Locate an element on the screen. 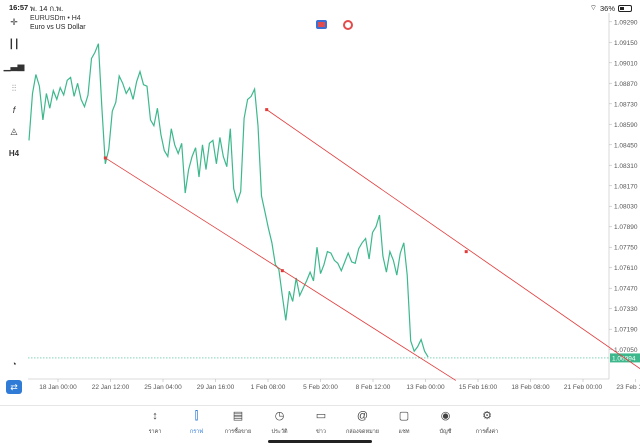 This screenshot has height=447, width=640. nav-label: ข่าว is located at coordinates (321, 432).